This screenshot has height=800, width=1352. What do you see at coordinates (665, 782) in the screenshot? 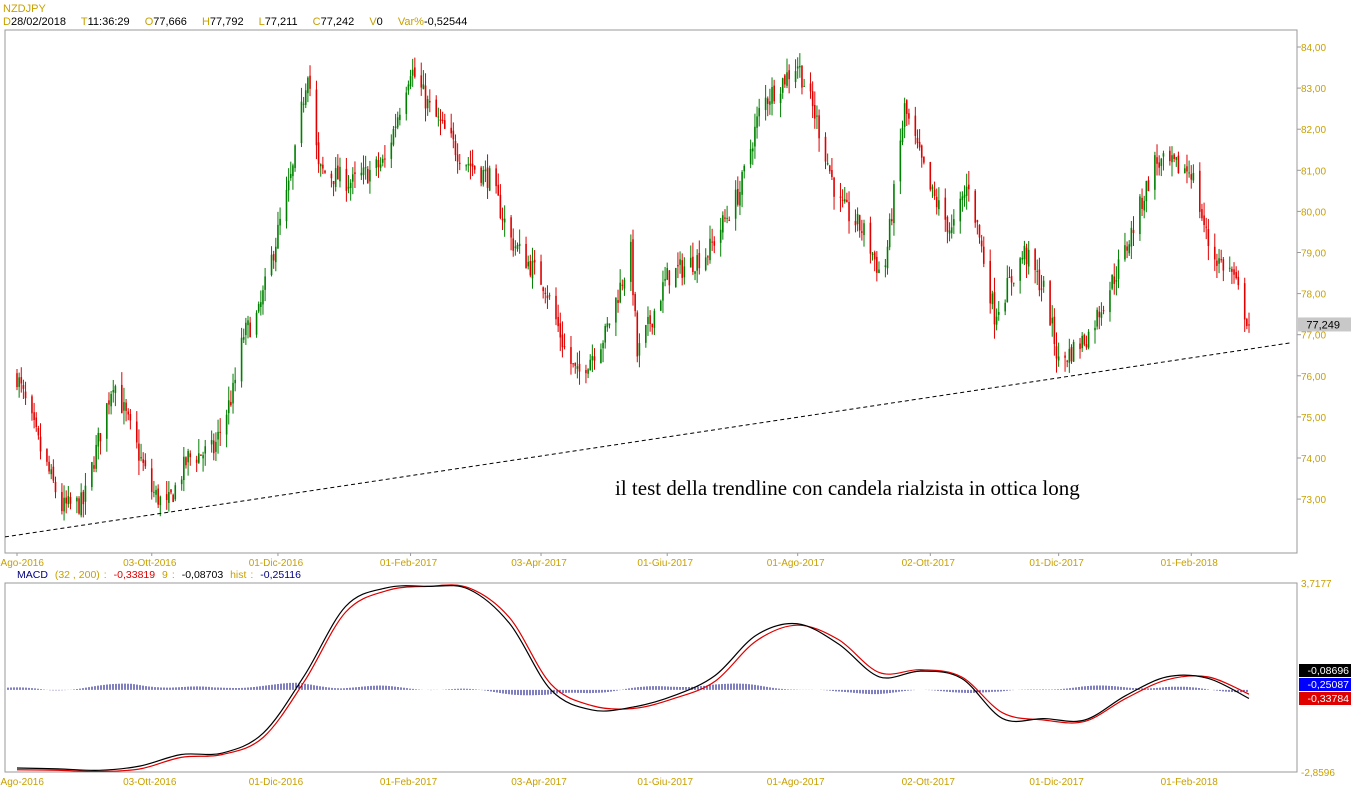
I see `macd-x-tick-label: 01-Giu-2017` at bounding box center [665, 782].